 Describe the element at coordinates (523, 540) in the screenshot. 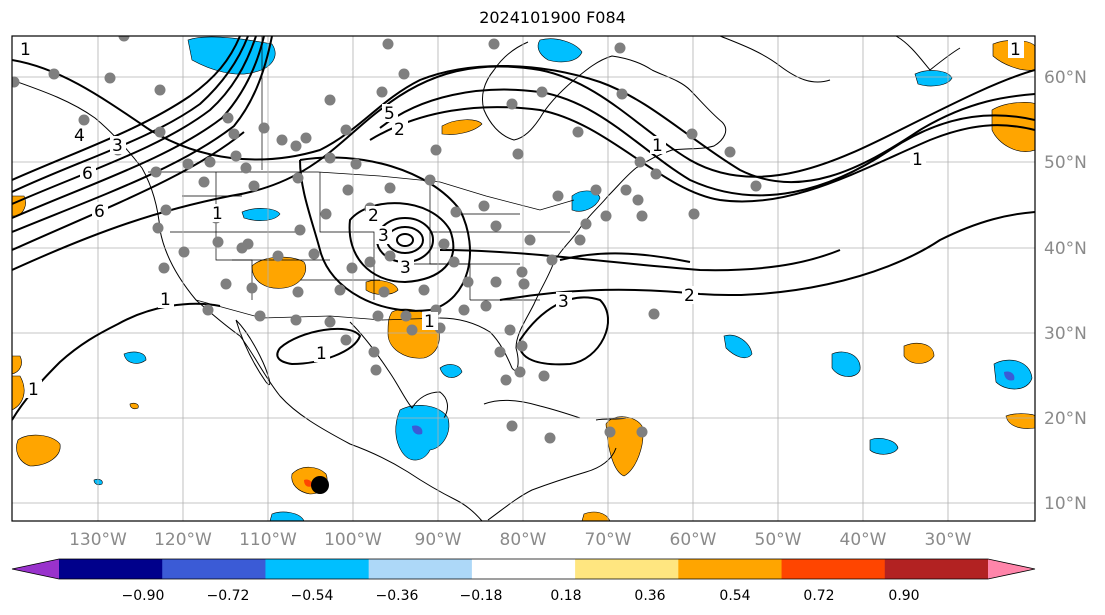

I see `lon-label: 80°W` at that location.